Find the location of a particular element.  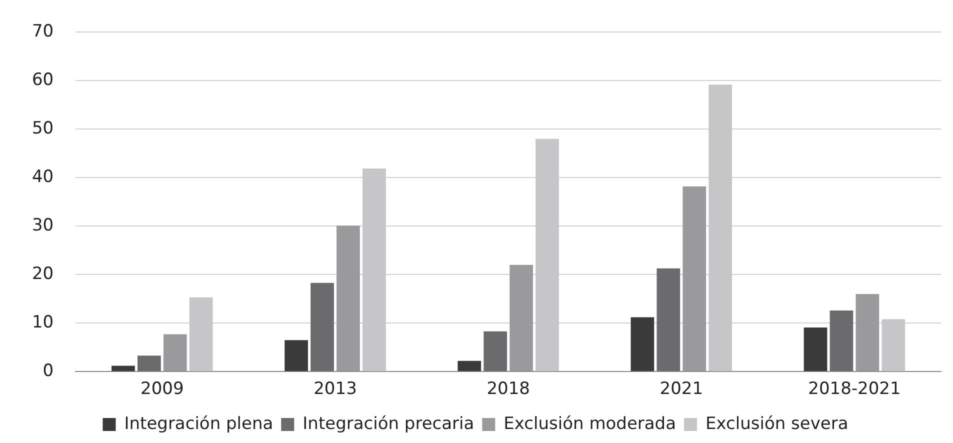

y-tick-label: 0 is located at coordinates (48, 371).